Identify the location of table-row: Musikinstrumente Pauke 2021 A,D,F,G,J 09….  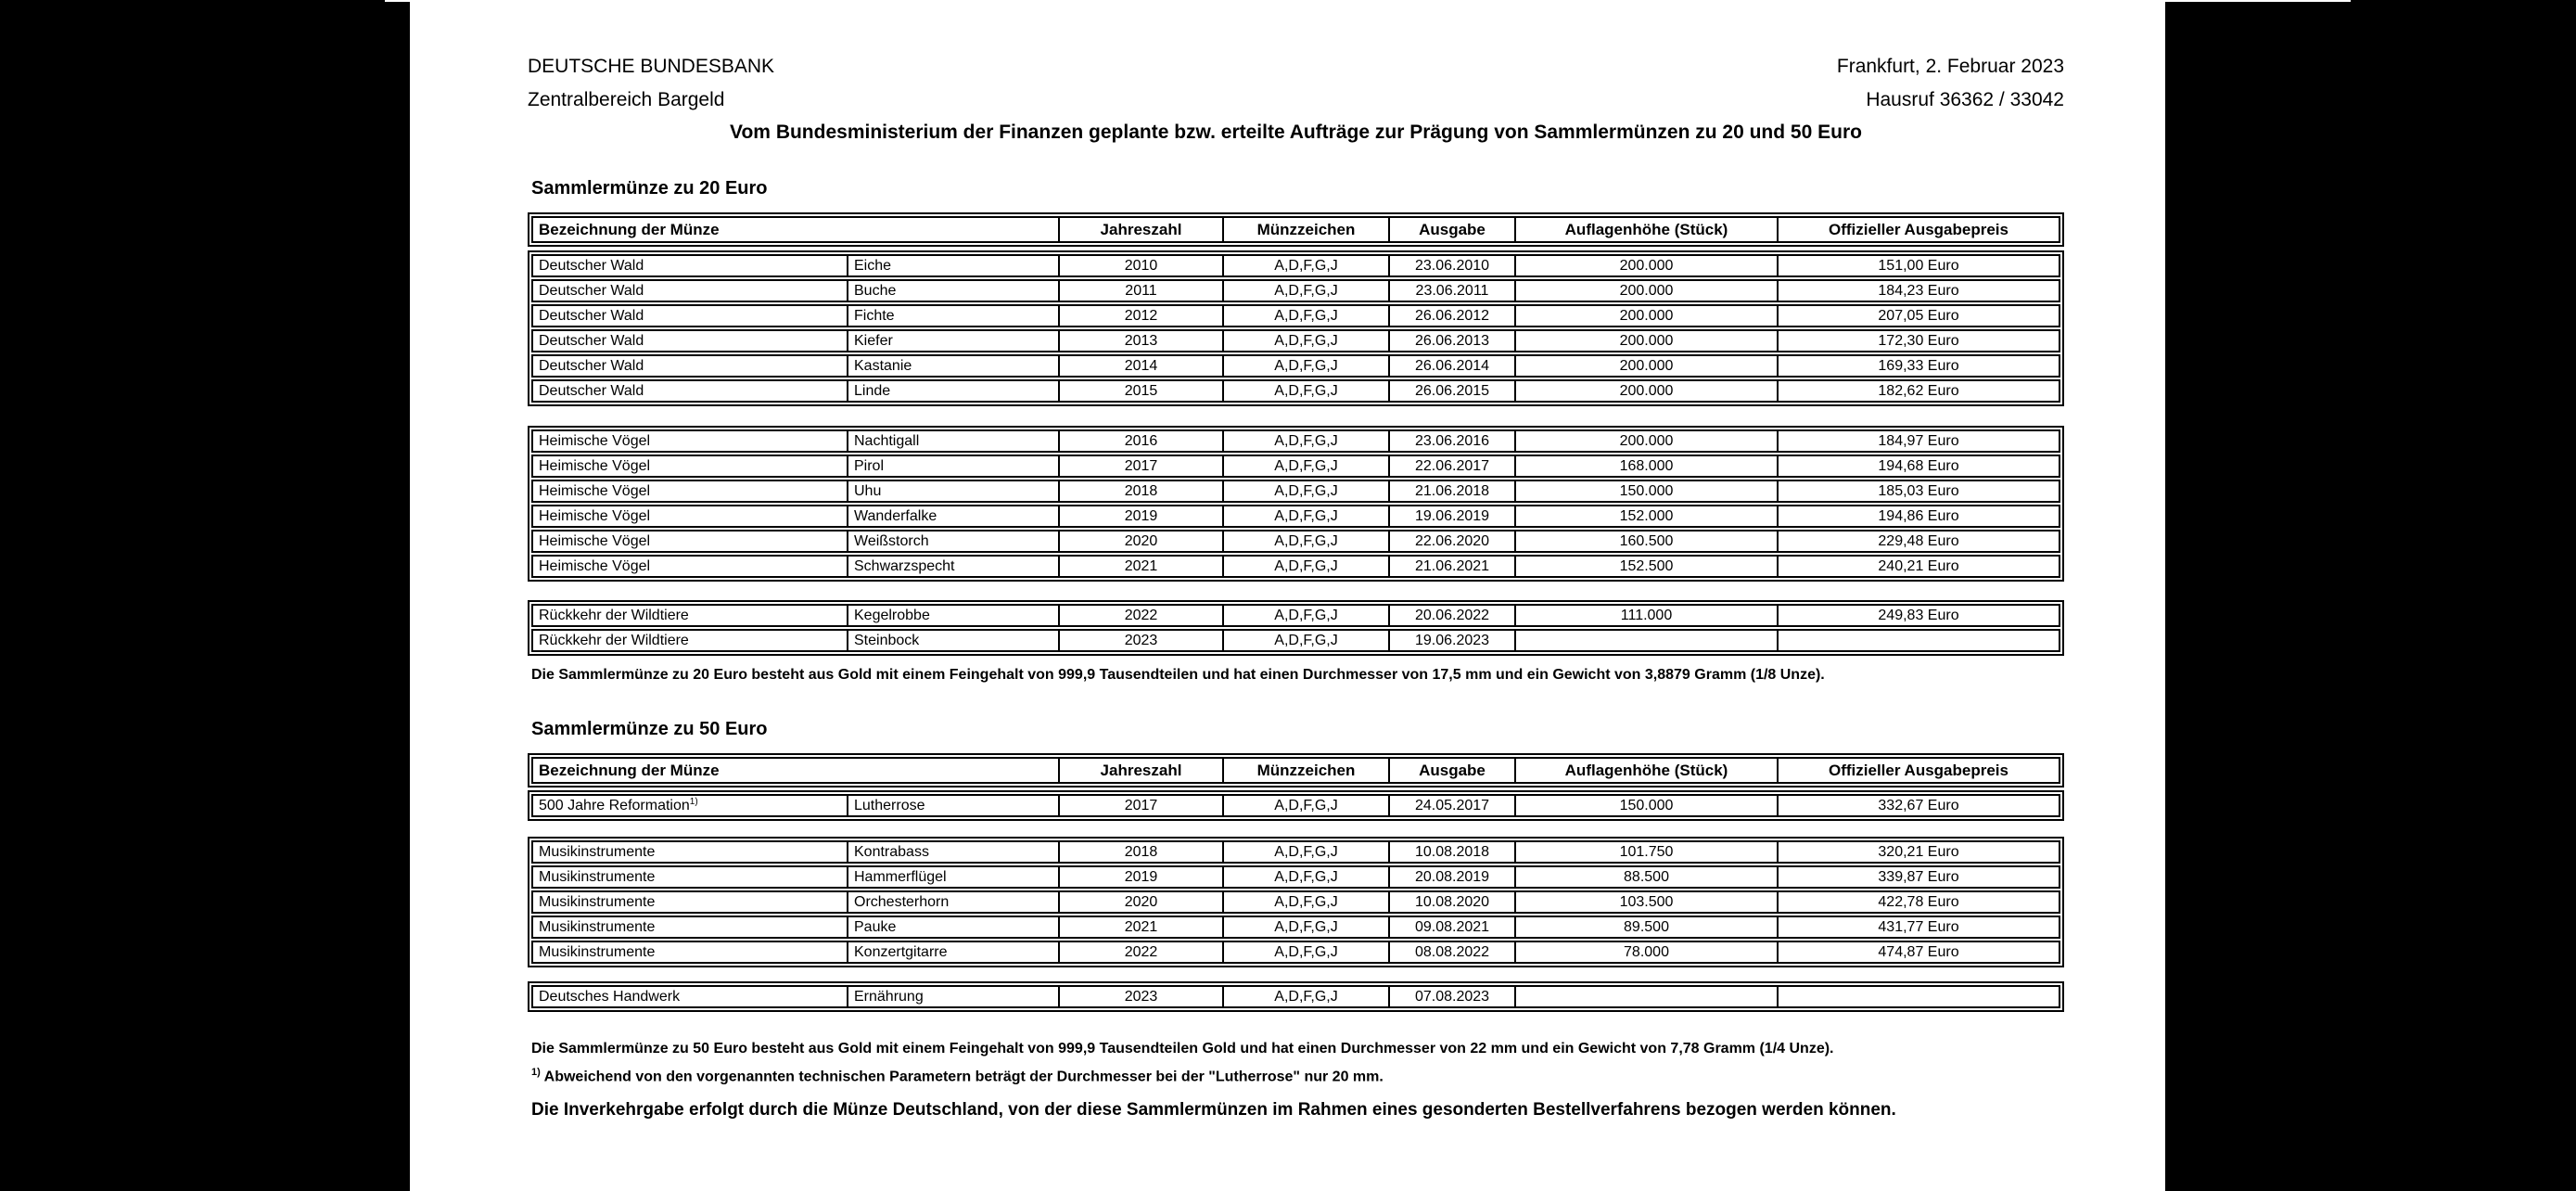
(1296, 927).